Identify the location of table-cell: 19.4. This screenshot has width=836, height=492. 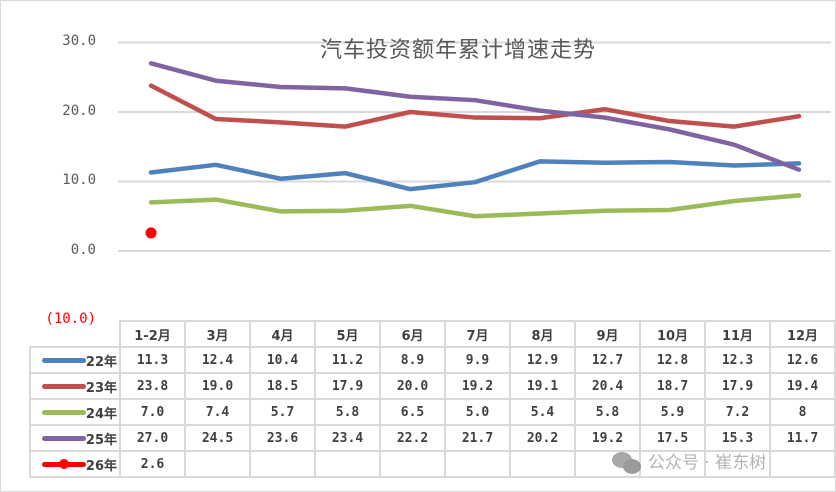
(802, 386).